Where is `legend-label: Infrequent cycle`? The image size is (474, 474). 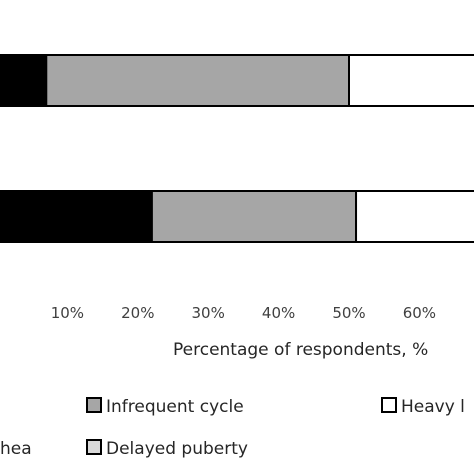 legend-label: Infrequent cycle is located at coordinates (175, 407).